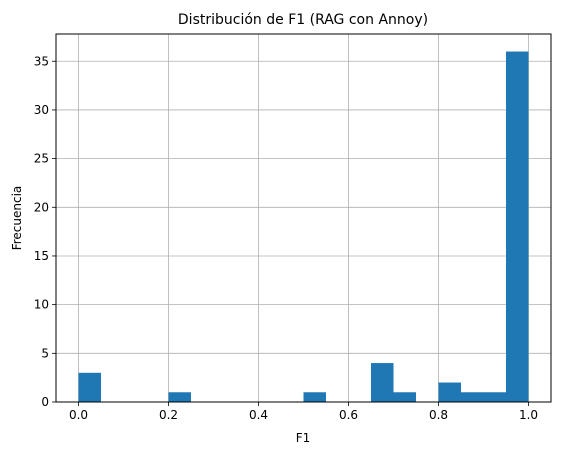 The width and height of the screenshot is (562, 455). Describe the element at coordinates (41, 305) in the screenshot. I see `y-tick-label-2: 10` at that location.